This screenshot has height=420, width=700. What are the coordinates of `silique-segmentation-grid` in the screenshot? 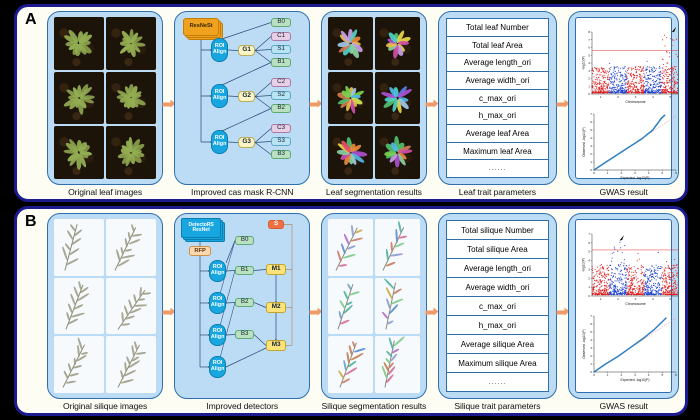 It's located at (374, 306).